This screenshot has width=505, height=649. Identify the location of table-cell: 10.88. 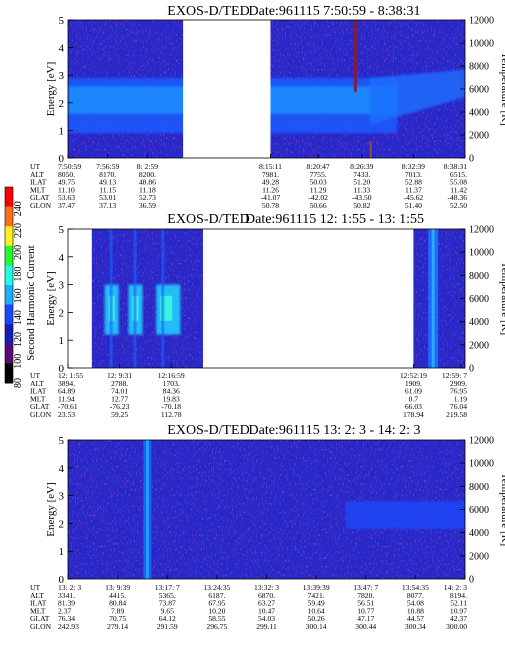
(415, 610).